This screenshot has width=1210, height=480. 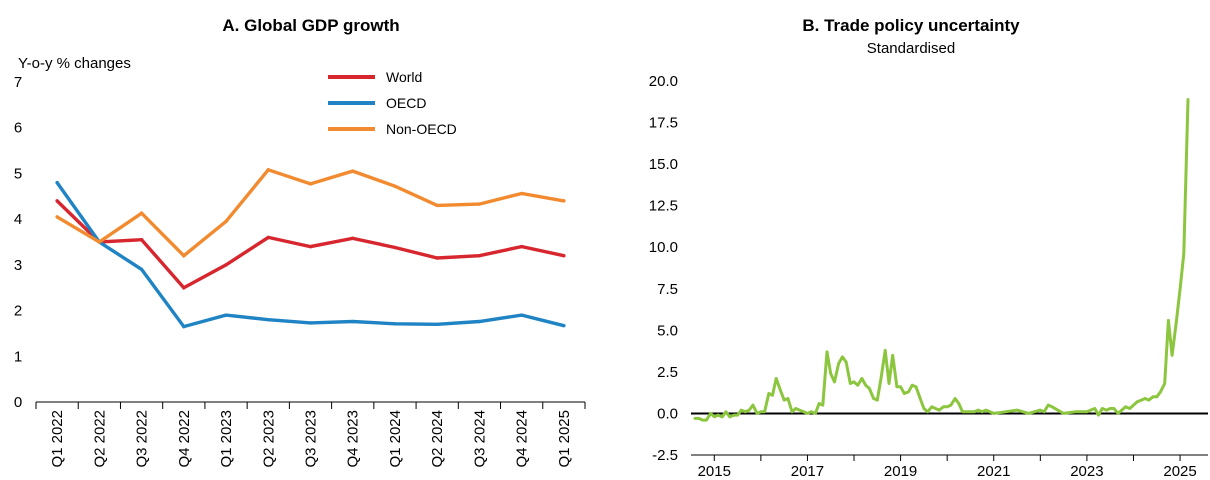 I want to click on panel-a-y-tick-label: 4, so click(x=18, y=219).